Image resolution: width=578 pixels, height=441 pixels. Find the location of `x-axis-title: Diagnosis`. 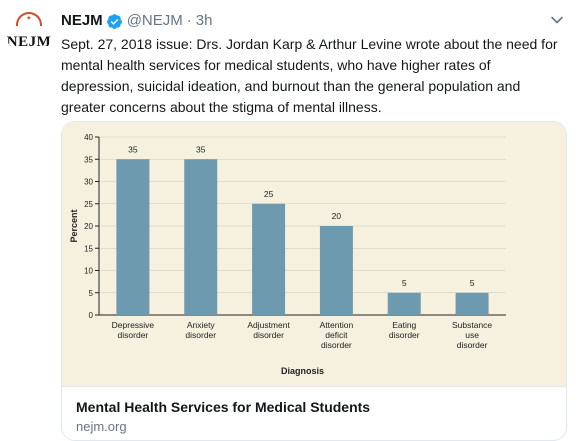

x-axis-title: Diagnosis is located at coordinates (302, 371).